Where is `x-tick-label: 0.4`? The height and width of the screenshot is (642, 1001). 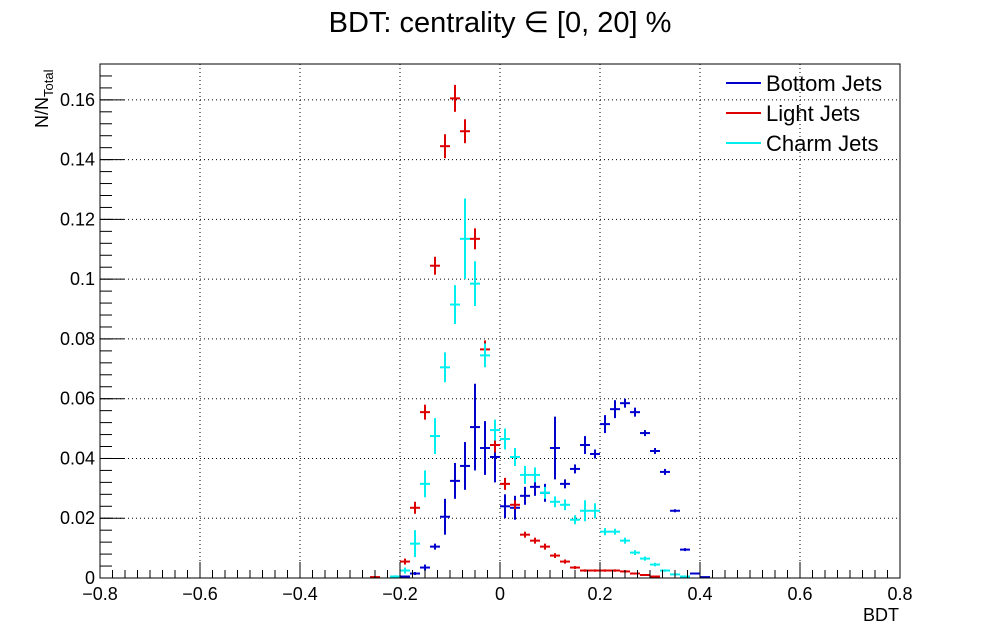 x-tick-label: 0.4 is located at coordinates (699, 594).